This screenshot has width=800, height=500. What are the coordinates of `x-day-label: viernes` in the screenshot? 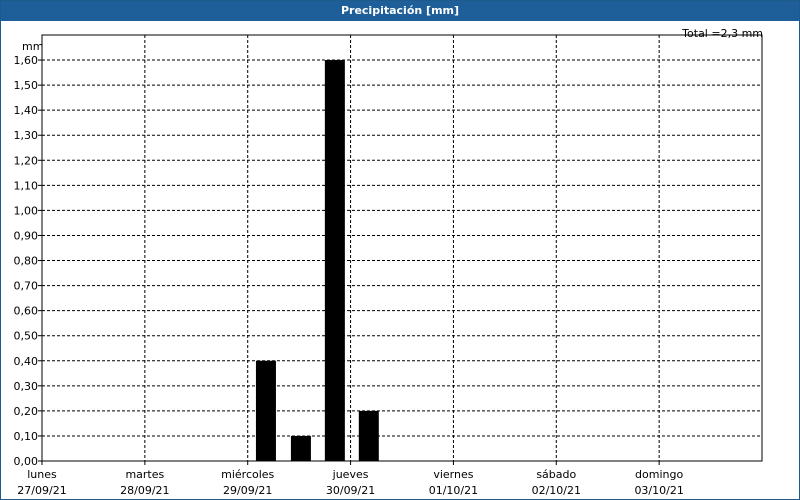 It's located at (453, 474).